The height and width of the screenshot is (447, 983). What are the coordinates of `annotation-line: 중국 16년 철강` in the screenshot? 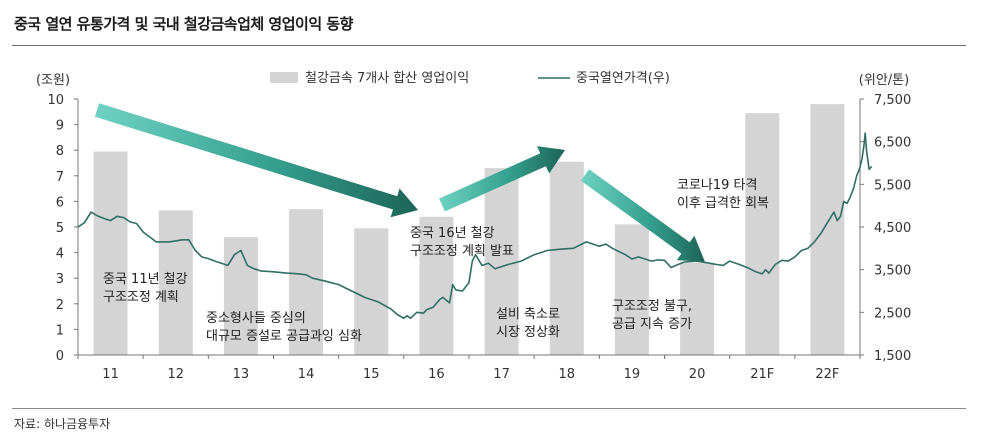 It's located at (452, 233).